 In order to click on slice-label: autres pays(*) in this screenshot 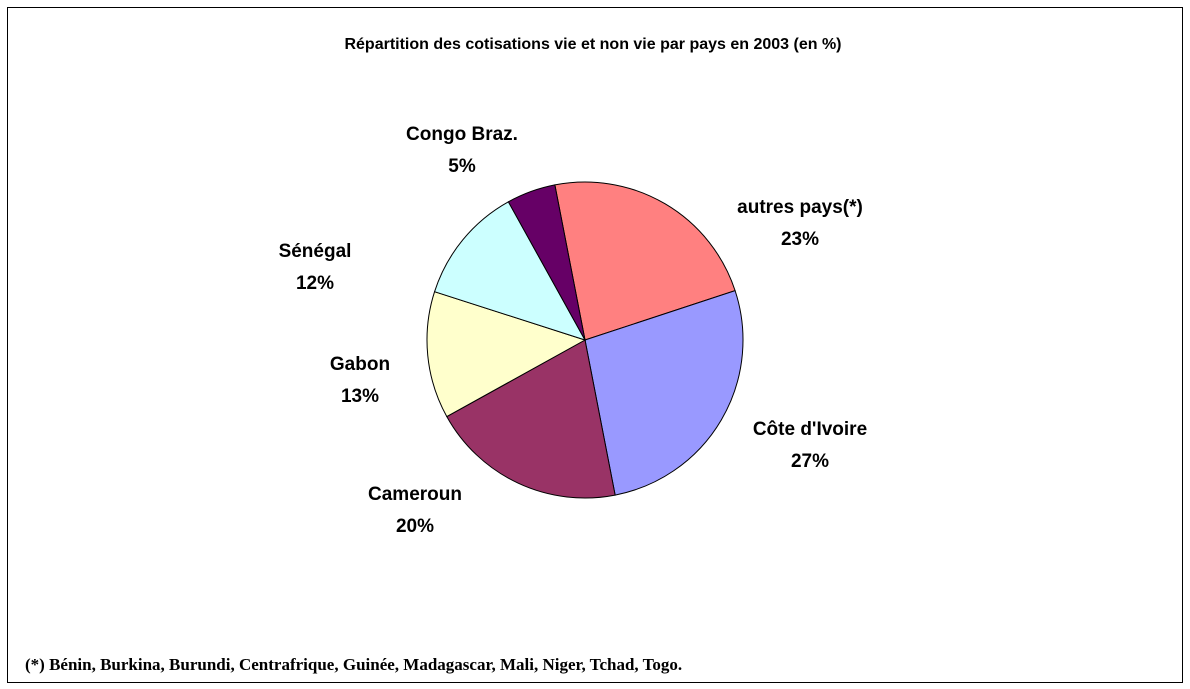, I will do `click(800, 207)`.